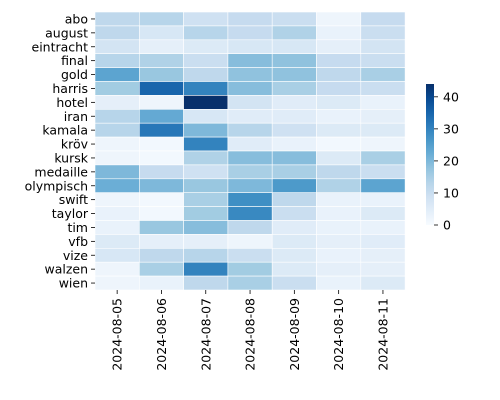 The height and width of the screenshot is (400, 500). I want to click on y-tick-label: vize, so click(75, 255).